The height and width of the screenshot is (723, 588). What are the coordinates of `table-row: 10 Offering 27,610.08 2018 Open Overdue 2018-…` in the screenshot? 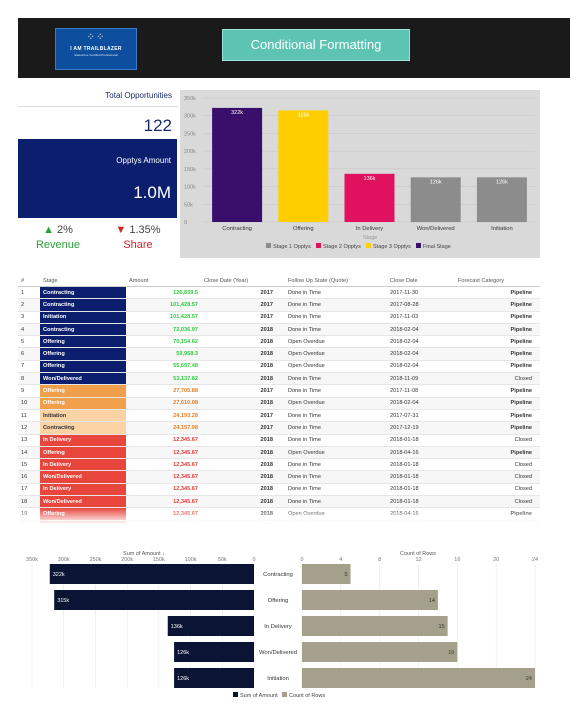 It's located at (279, 403).